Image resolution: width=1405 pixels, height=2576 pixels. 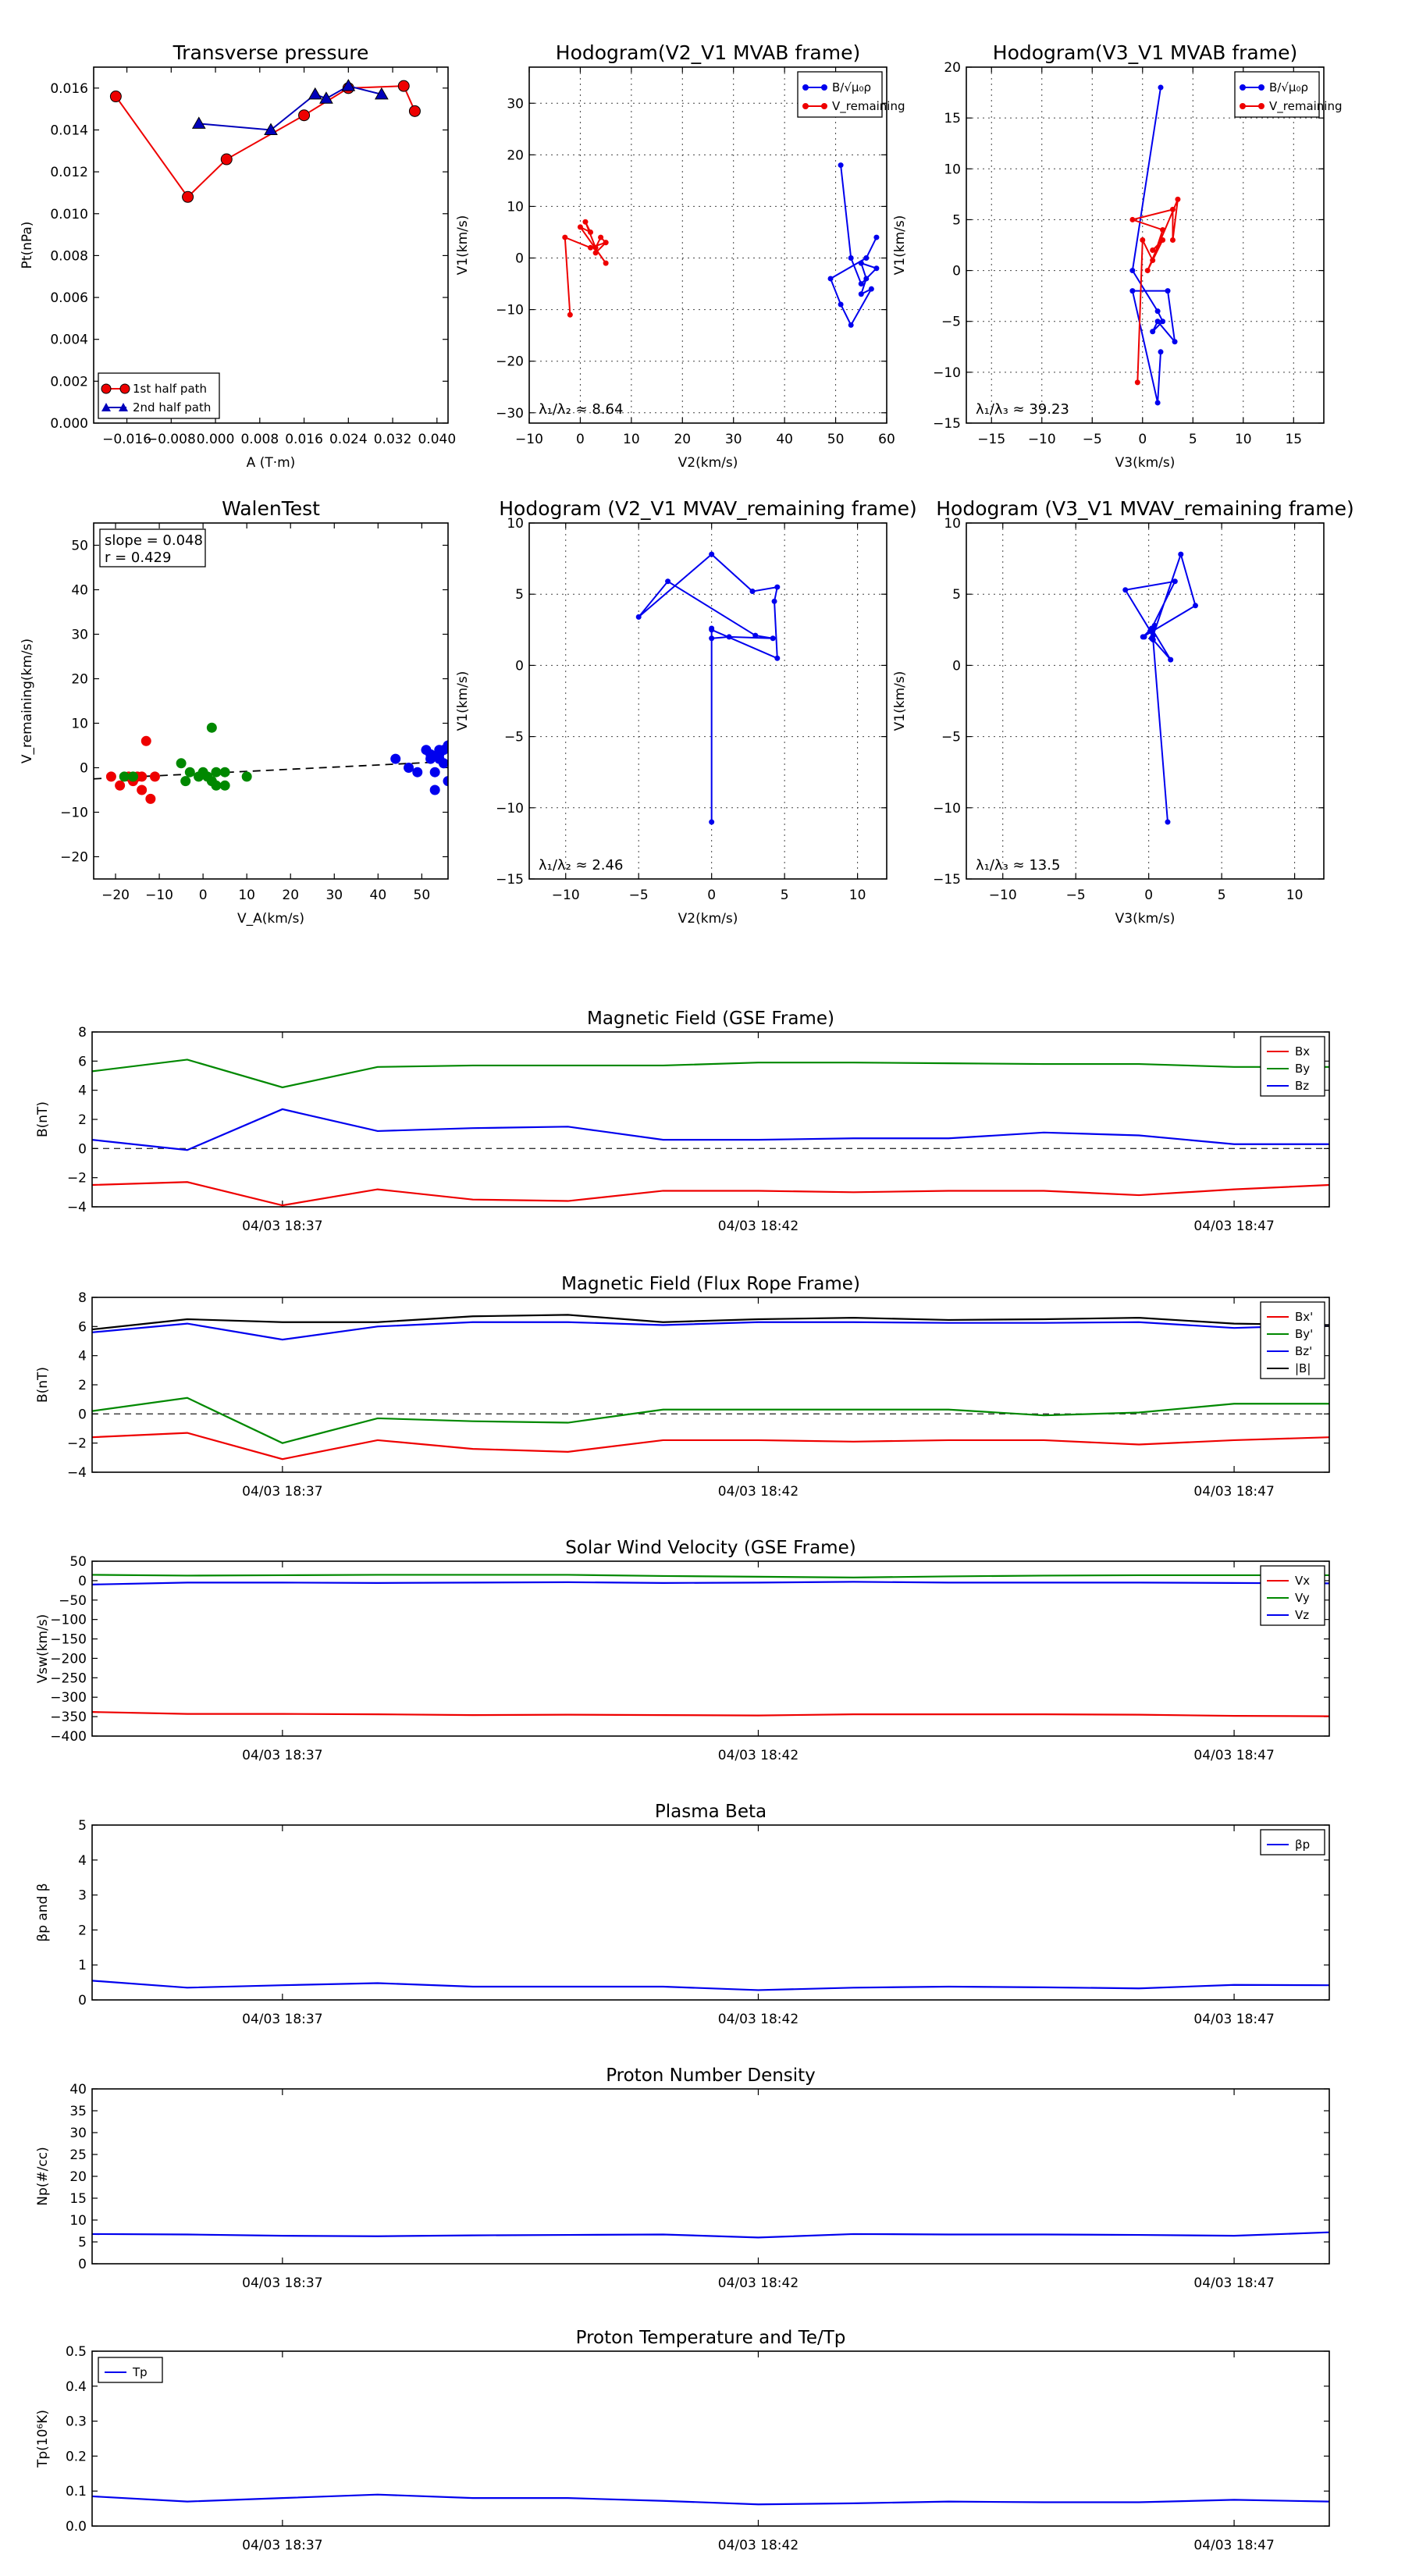 I want to click on bgse-xtick-label: 04/03 18:42, so click(x=758, y=1226).